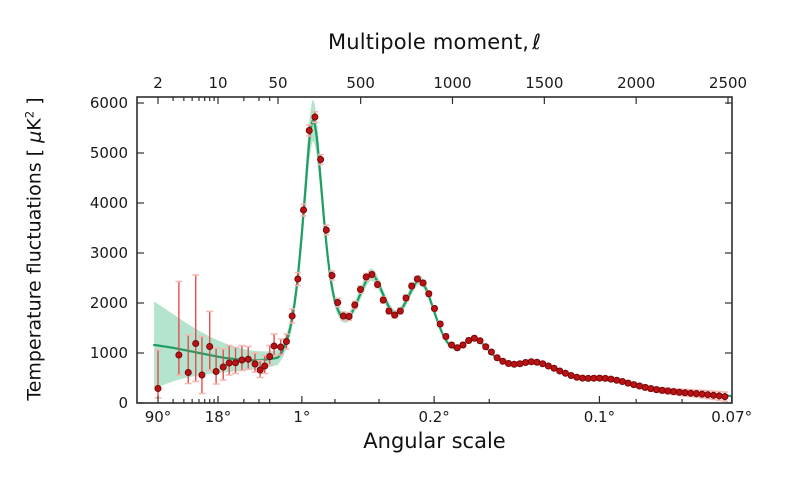 The width and height of the screenshot is (800, 495). What do you see at coordinates (109, 353) in the screenshot?
I see `y-tick-label: 1000` at bounding box center [109, 353].